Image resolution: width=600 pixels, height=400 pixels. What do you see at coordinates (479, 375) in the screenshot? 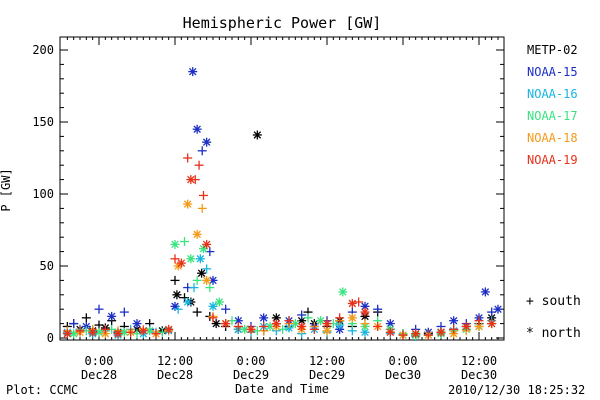
I see `x-tick-label-date: Dec30` at bounding box center [479, 375].